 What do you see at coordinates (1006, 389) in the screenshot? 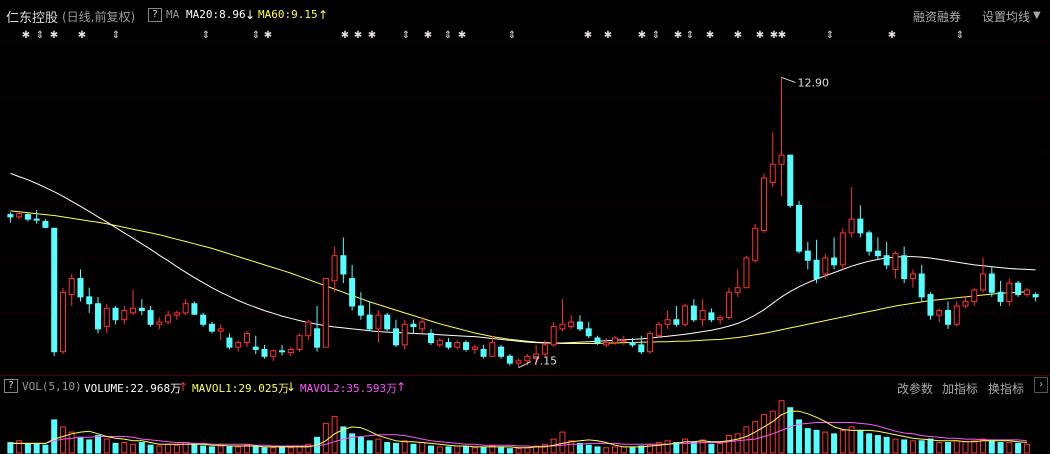
I see `switch-indicator-button: 换指标` at bounding box center [1006, 389].